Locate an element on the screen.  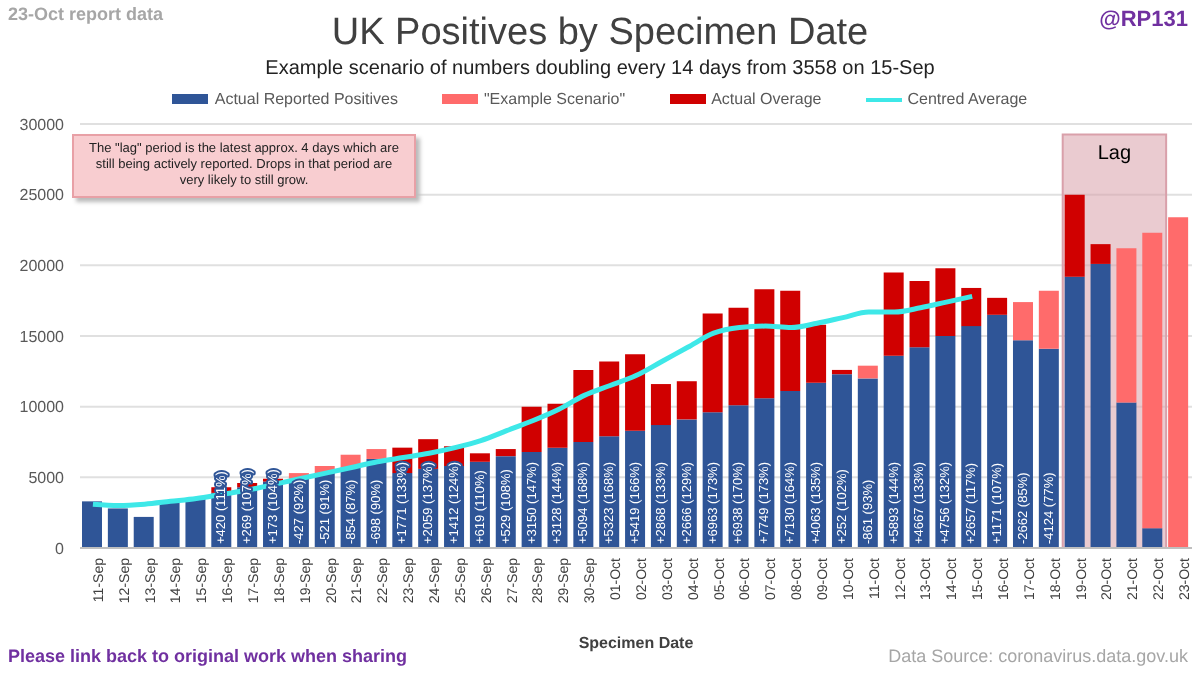
source-note: Data Source: coronavirus.data.gov.uk is located at coordinates (1038, 656).